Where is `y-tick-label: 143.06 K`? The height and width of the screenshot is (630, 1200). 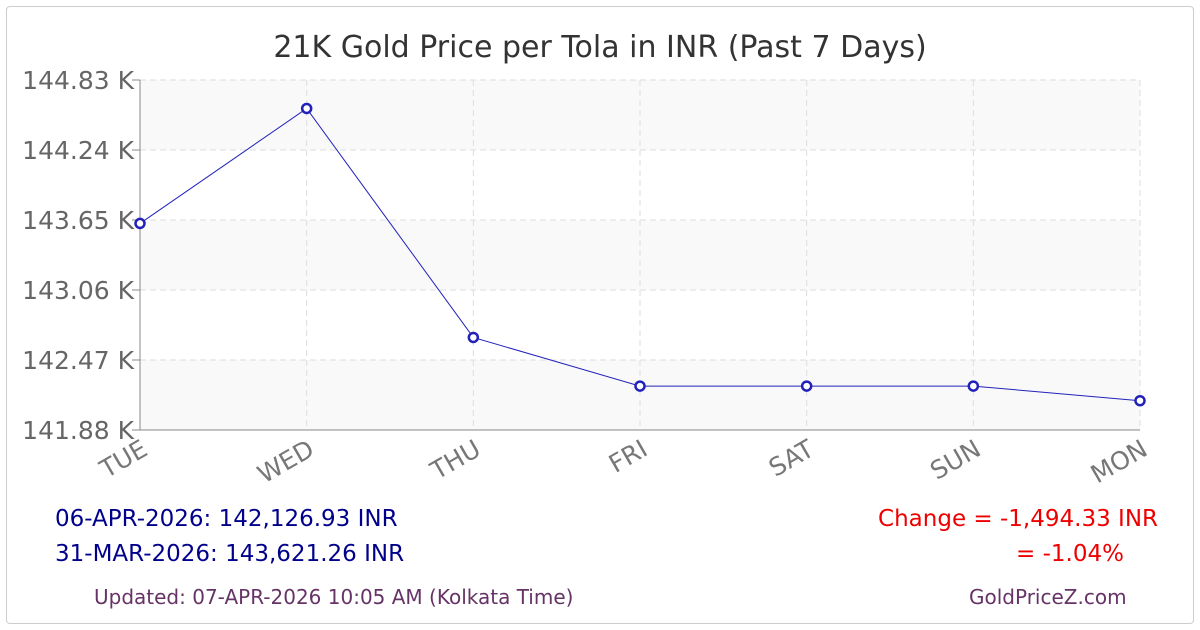 y-tick-label: 143.06 K is located at coordinates (78, 290).